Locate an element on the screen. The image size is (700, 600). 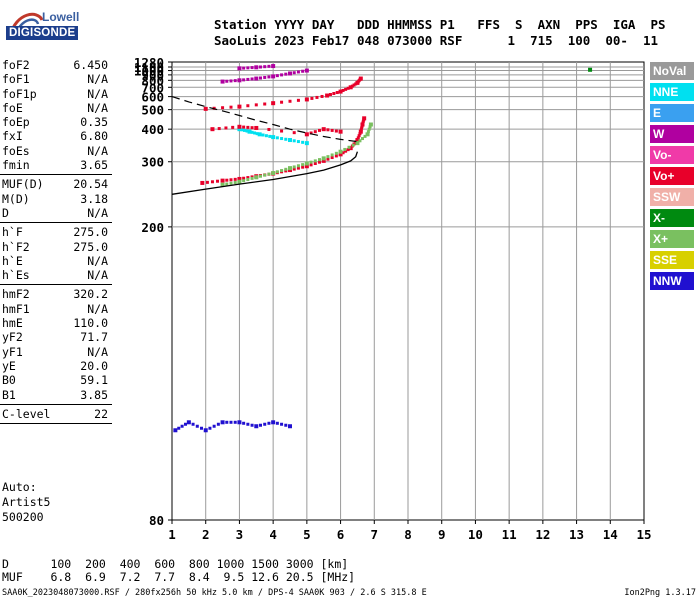
parameter-row: foE N/A is located at coordinates (56, 108).